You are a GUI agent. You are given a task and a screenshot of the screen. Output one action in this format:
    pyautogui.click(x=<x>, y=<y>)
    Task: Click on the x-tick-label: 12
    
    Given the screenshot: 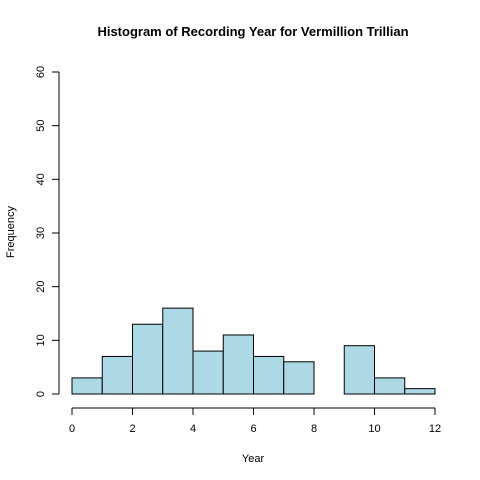 What is the action you would take?
    pyautogui.click(x=435, y=429)
    